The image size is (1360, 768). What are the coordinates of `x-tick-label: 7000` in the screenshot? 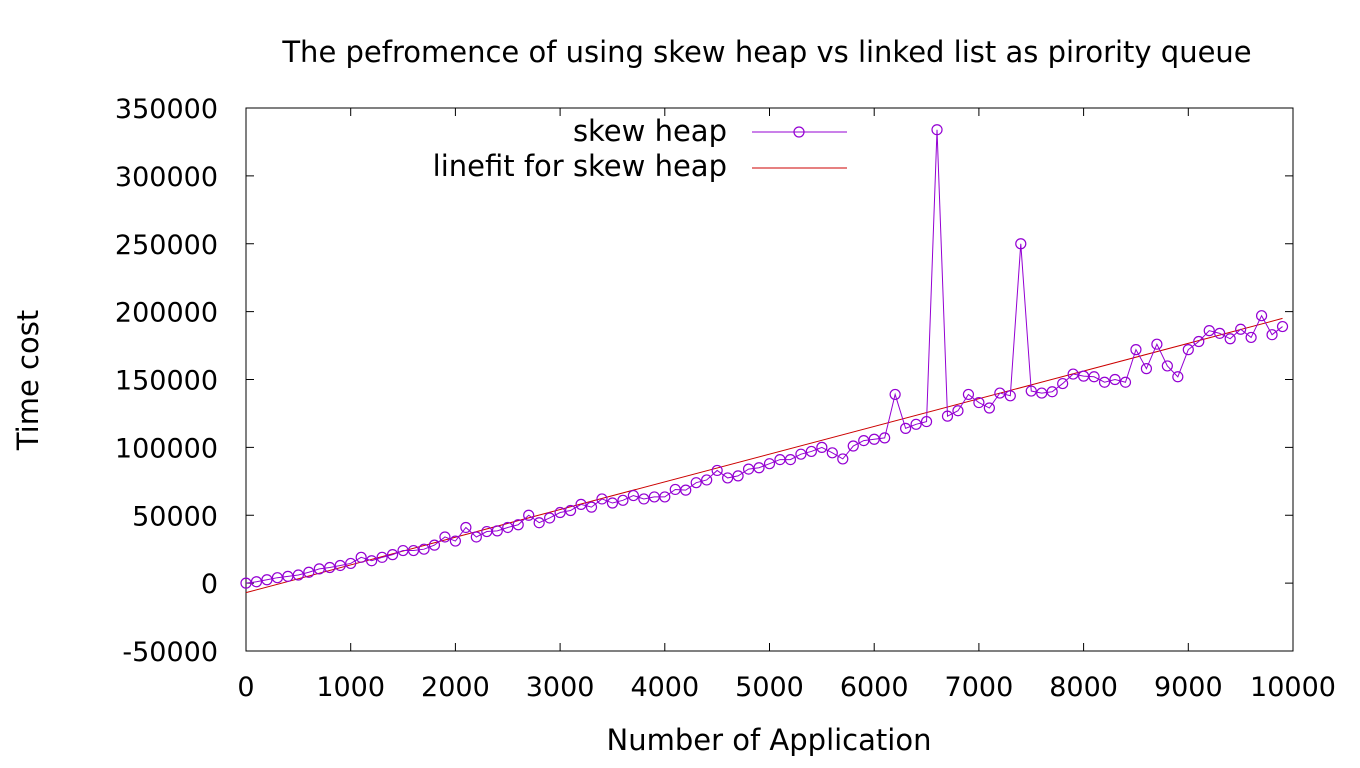 It's located at (979, 687).